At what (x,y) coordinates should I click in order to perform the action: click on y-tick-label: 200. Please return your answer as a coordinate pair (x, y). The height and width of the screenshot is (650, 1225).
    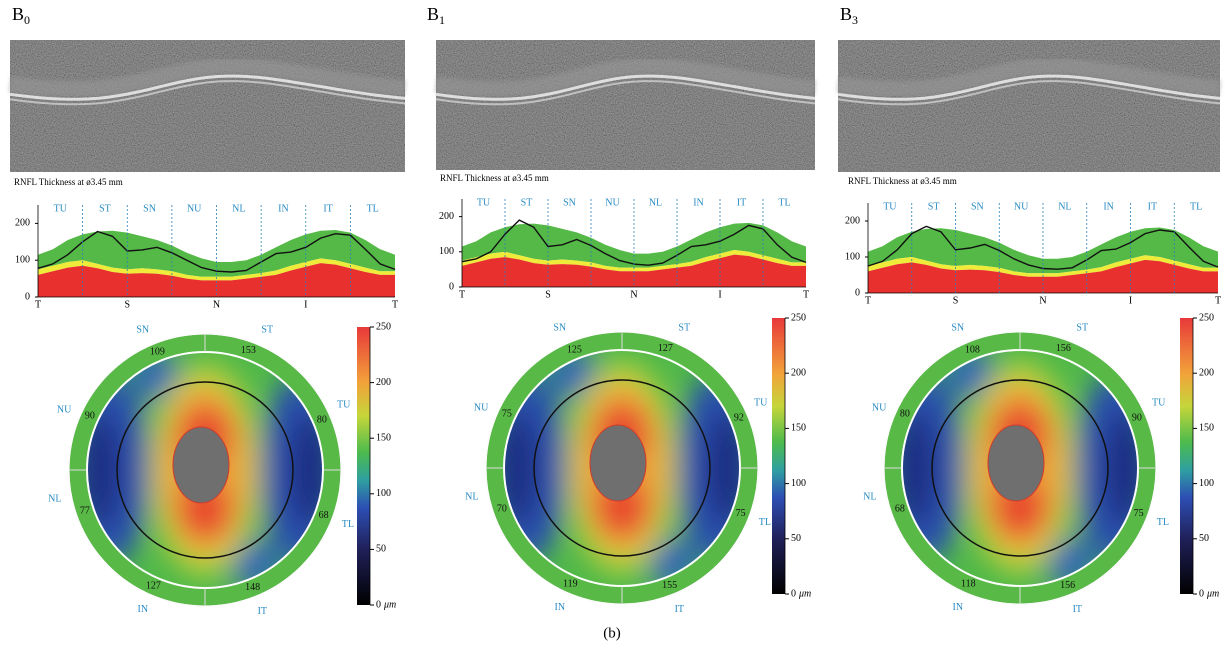
    Looking at the image, I should click on (446, 216).